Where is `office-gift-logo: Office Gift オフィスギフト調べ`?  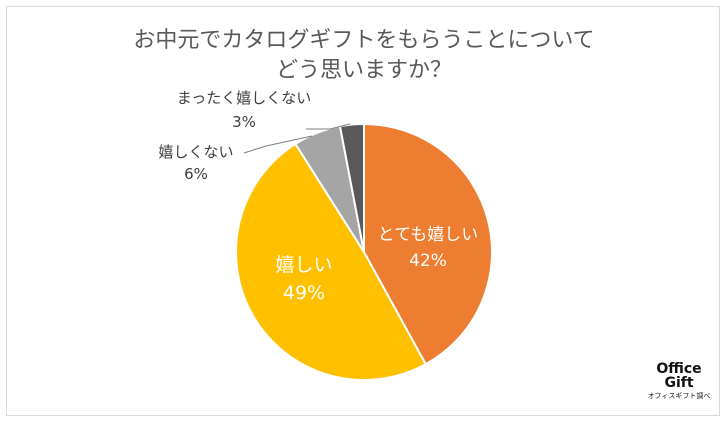 office-gift-logo: Office Gift オフィスギフト調べ is located at coordinates (679, 381).